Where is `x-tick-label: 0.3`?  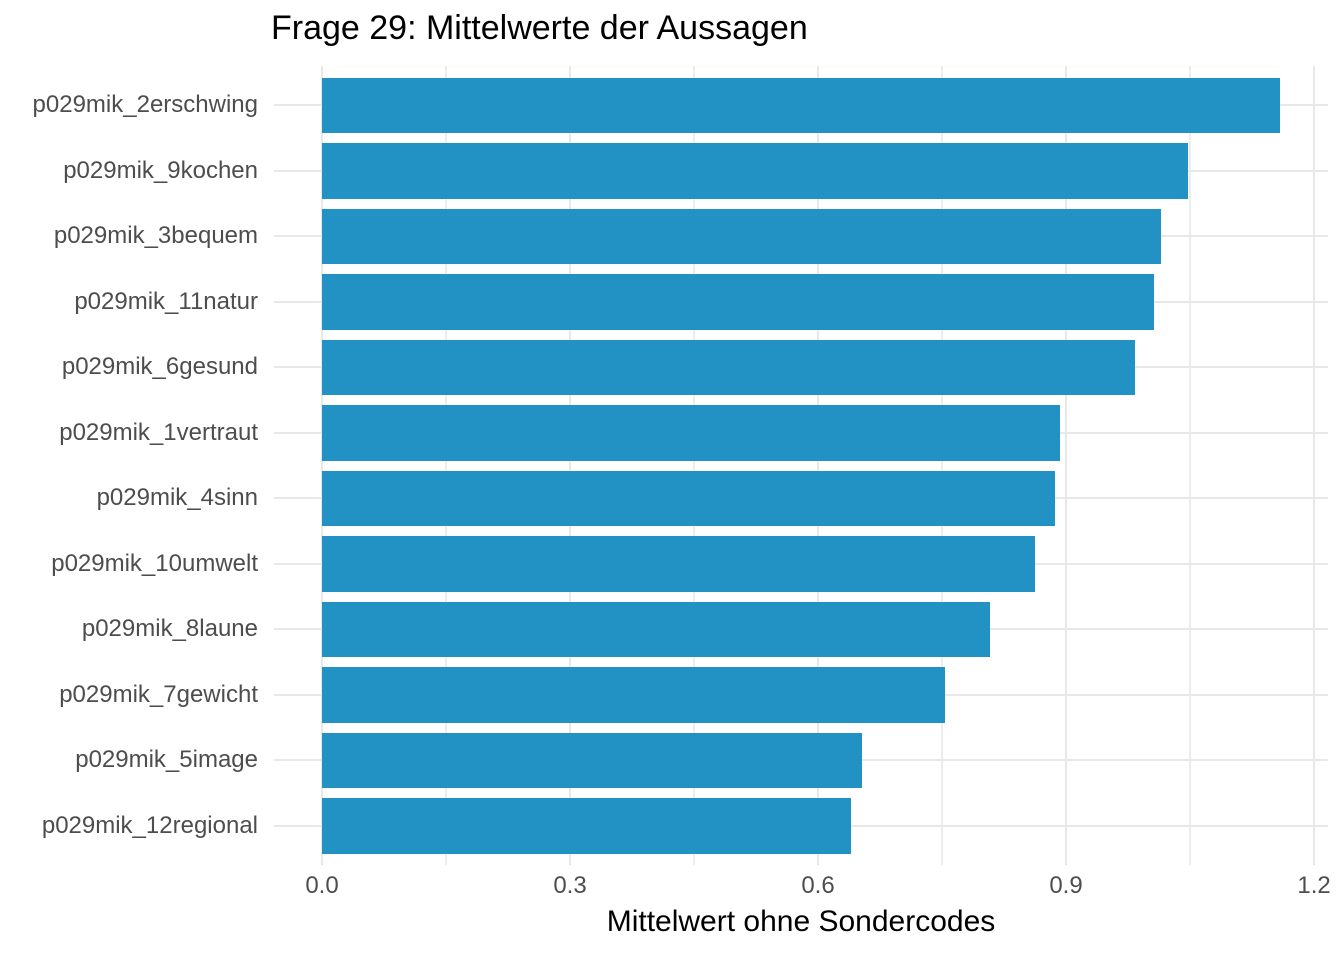
x-tick-label: 0.3 is located at coordinates (570, 885).